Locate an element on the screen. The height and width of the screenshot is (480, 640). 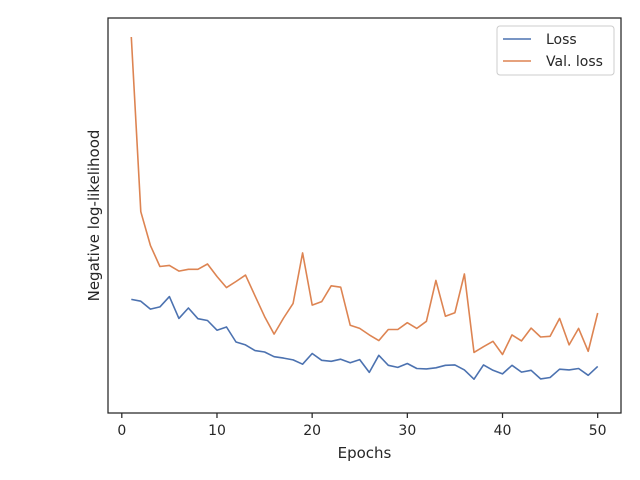
x-tick-label: 40 is located at coordinates (503, 431).